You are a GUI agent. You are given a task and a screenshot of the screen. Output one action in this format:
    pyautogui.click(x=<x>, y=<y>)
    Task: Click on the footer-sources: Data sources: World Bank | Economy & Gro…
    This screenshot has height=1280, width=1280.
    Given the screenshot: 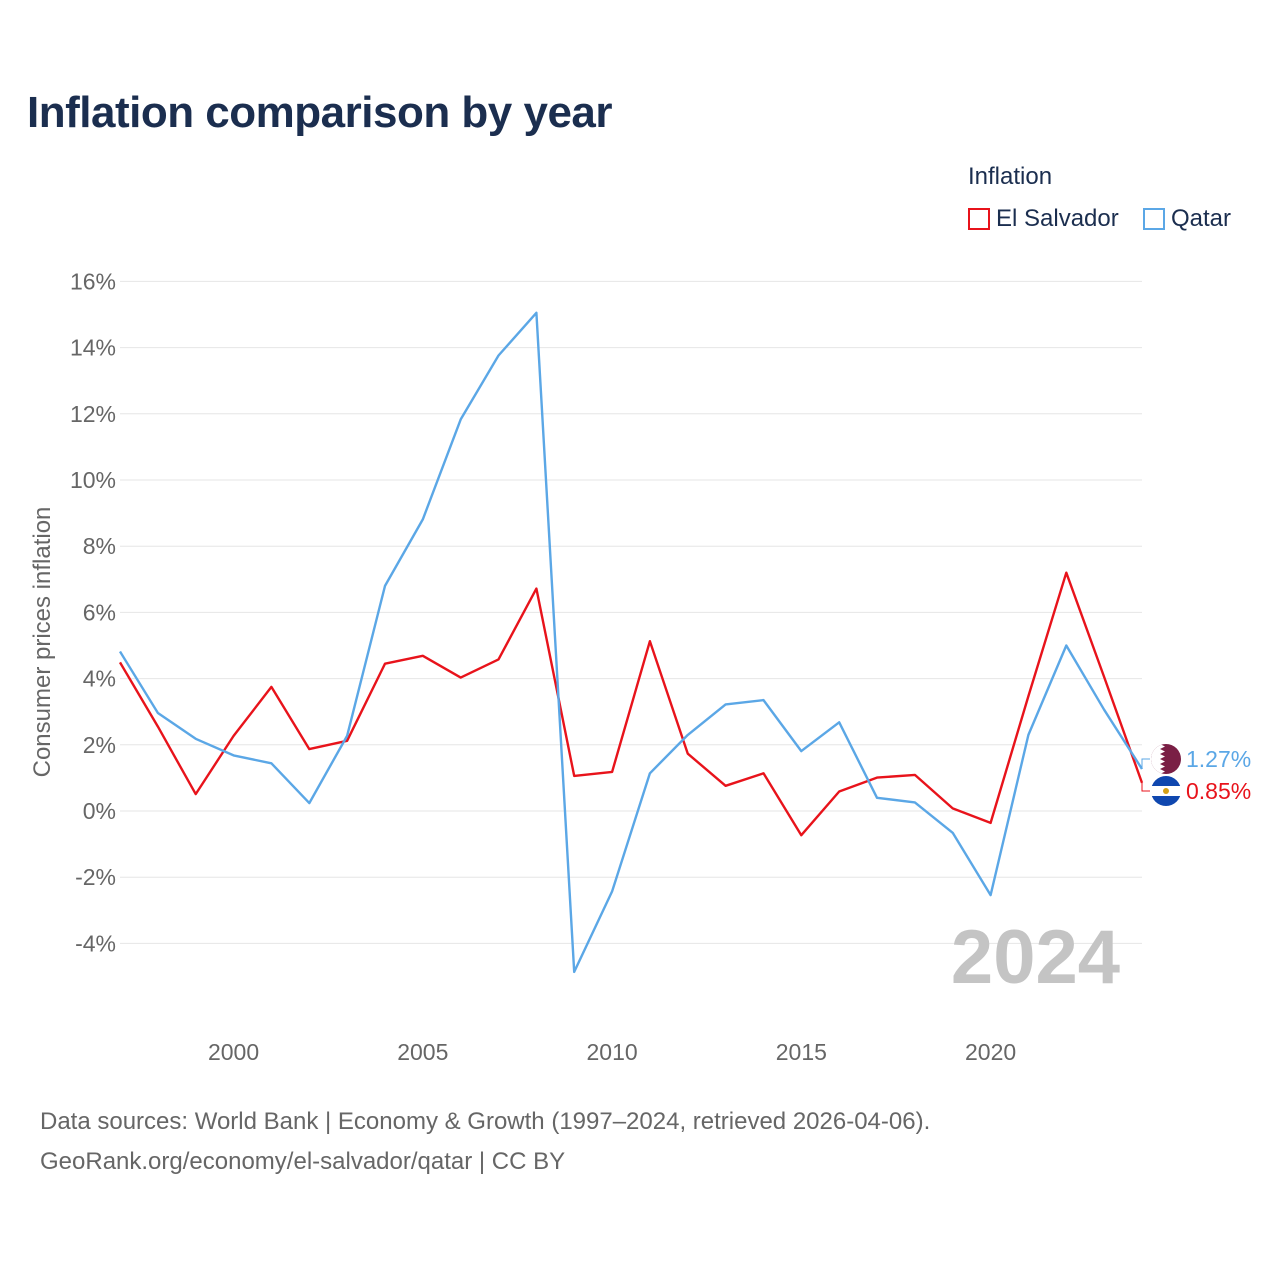 What is the action you would take?
    pyautogui.click(x=485, y=1121)
    